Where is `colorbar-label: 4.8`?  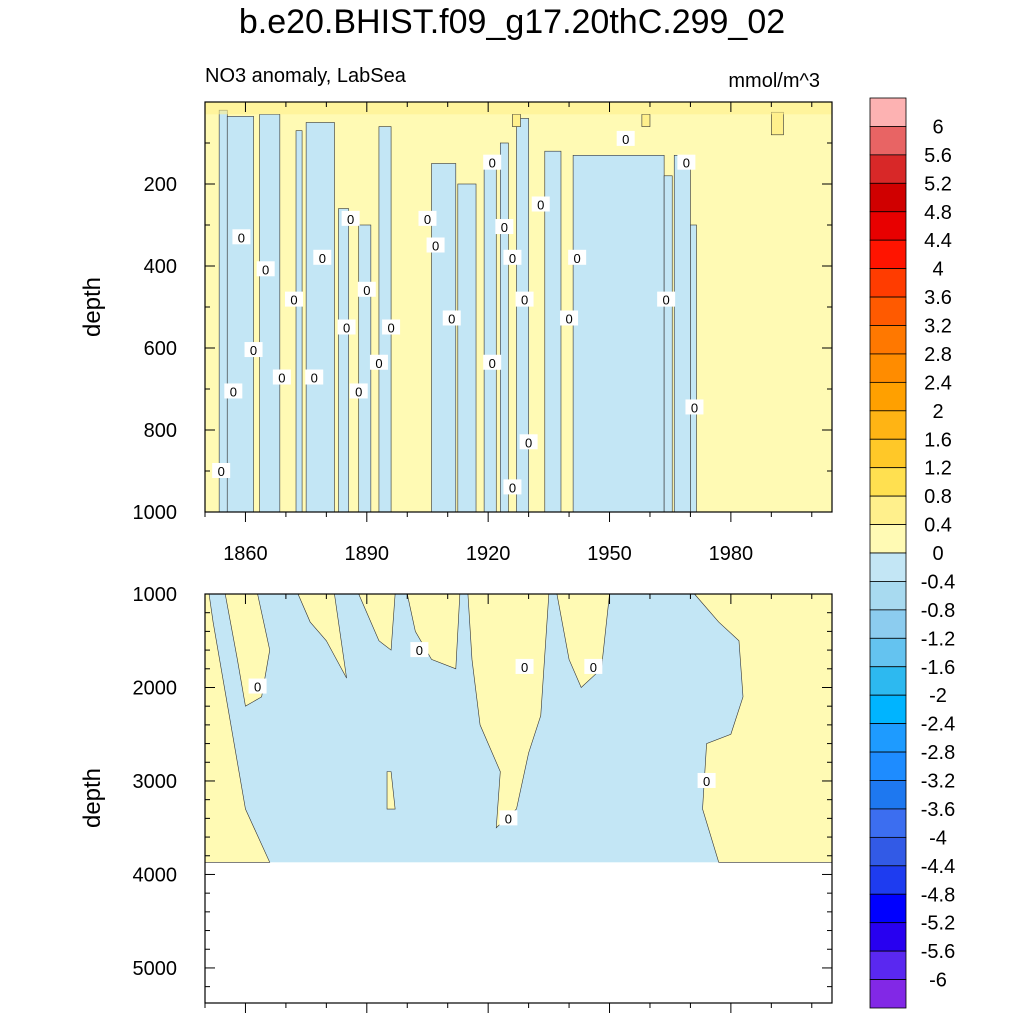
colorbar-label: 4.8 is located at coordinates (938, 213).